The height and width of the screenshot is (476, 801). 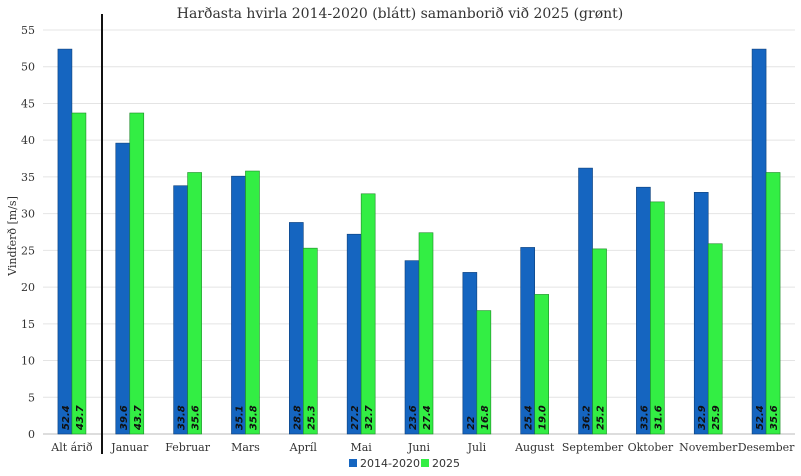 I want to click on bar-value-label: 25.4, so click(x=529, y=417).